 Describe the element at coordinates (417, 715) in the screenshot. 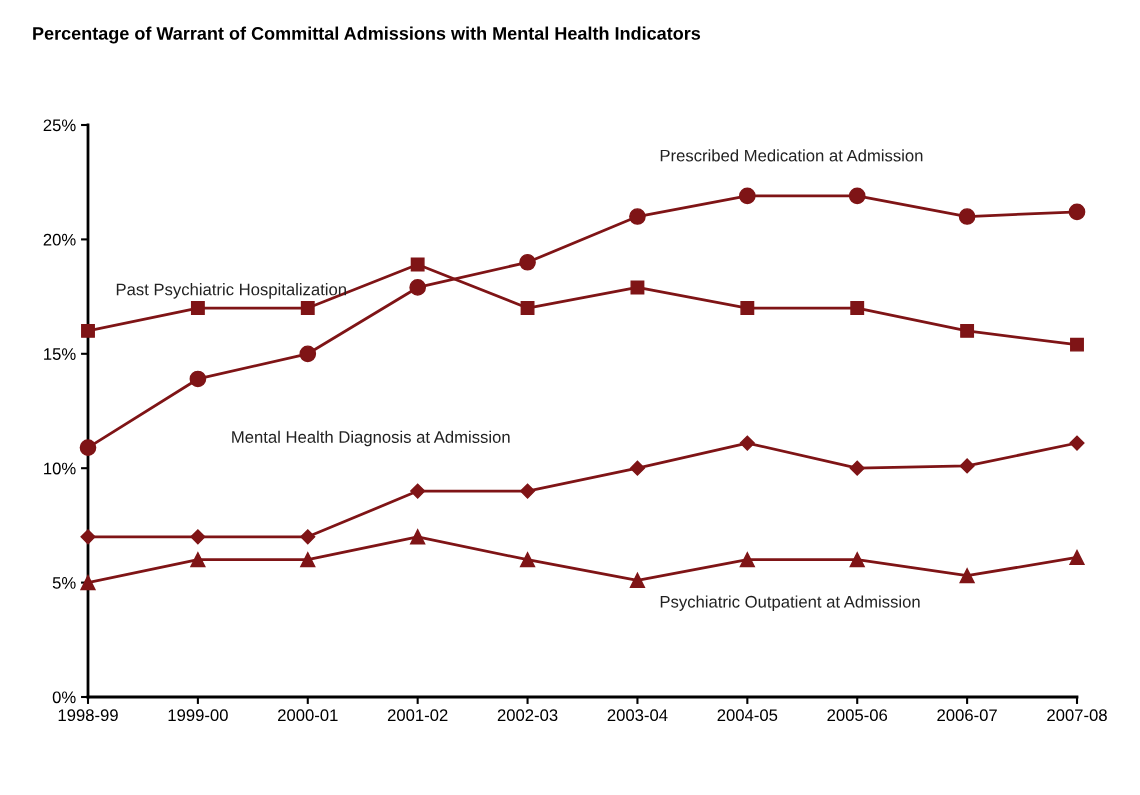

I see `x-tick-label: 2001-02` at that location.